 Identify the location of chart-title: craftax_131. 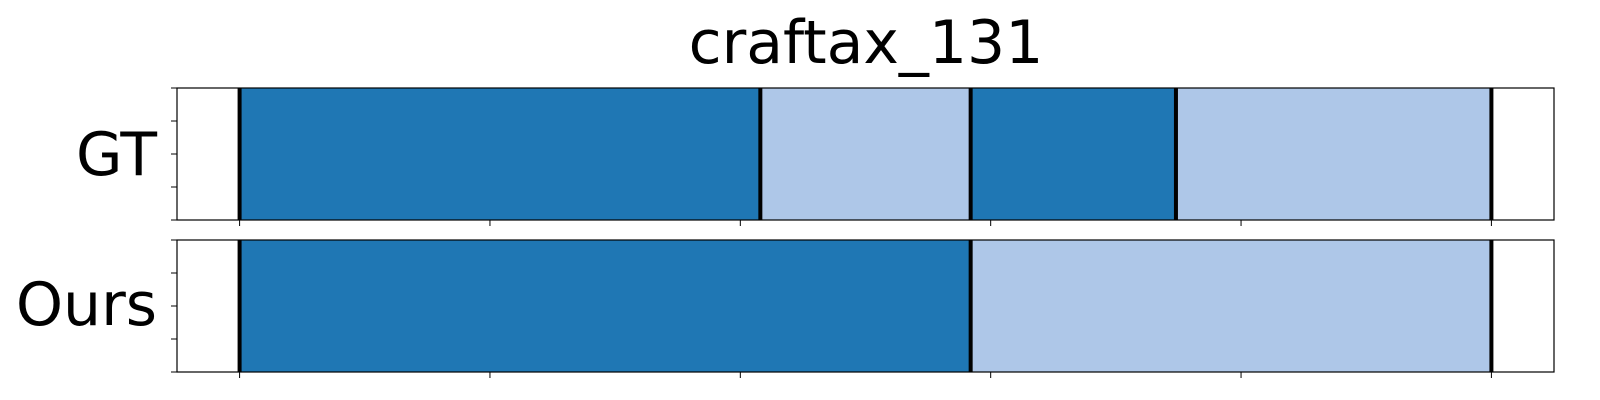
(866, 43).